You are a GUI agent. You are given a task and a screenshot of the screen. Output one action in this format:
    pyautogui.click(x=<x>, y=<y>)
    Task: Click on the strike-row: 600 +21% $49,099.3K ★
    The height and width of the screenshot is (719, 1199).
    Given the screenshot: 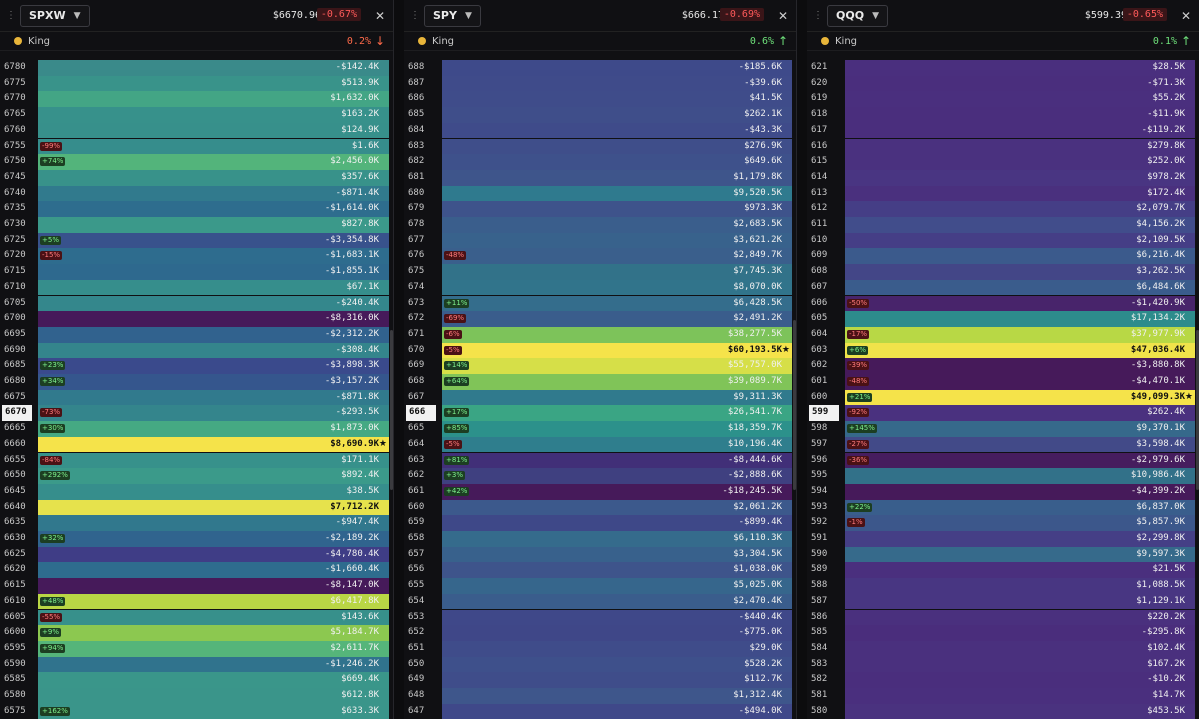 What is the action you would take?
    pyautogui.click(x=1003, y=397)
    